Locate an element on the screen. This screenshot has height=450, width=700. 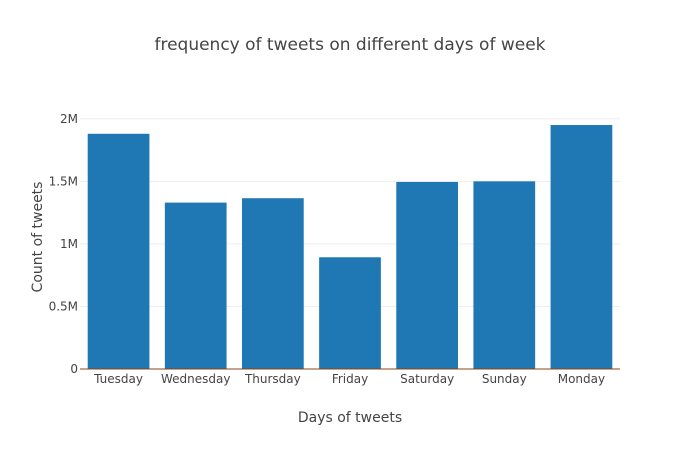
x-tick-label: Wednesday is located at coordinates (195, 379).